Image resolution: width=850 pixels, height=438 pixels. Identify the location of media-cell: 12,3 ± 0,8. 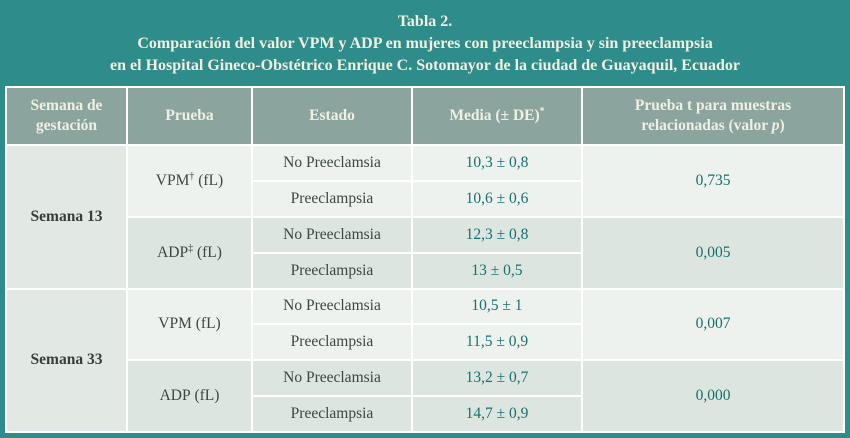
(497, 234).